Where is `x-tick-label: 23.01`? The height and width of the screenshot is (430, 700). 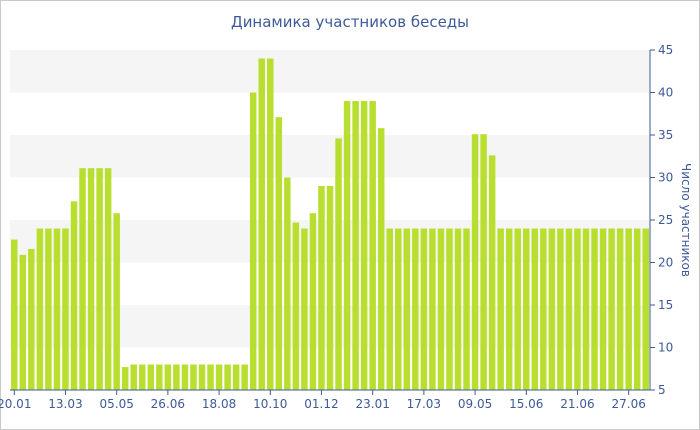 x-tick-label: 23.01 is located at coordinates (372, 404).